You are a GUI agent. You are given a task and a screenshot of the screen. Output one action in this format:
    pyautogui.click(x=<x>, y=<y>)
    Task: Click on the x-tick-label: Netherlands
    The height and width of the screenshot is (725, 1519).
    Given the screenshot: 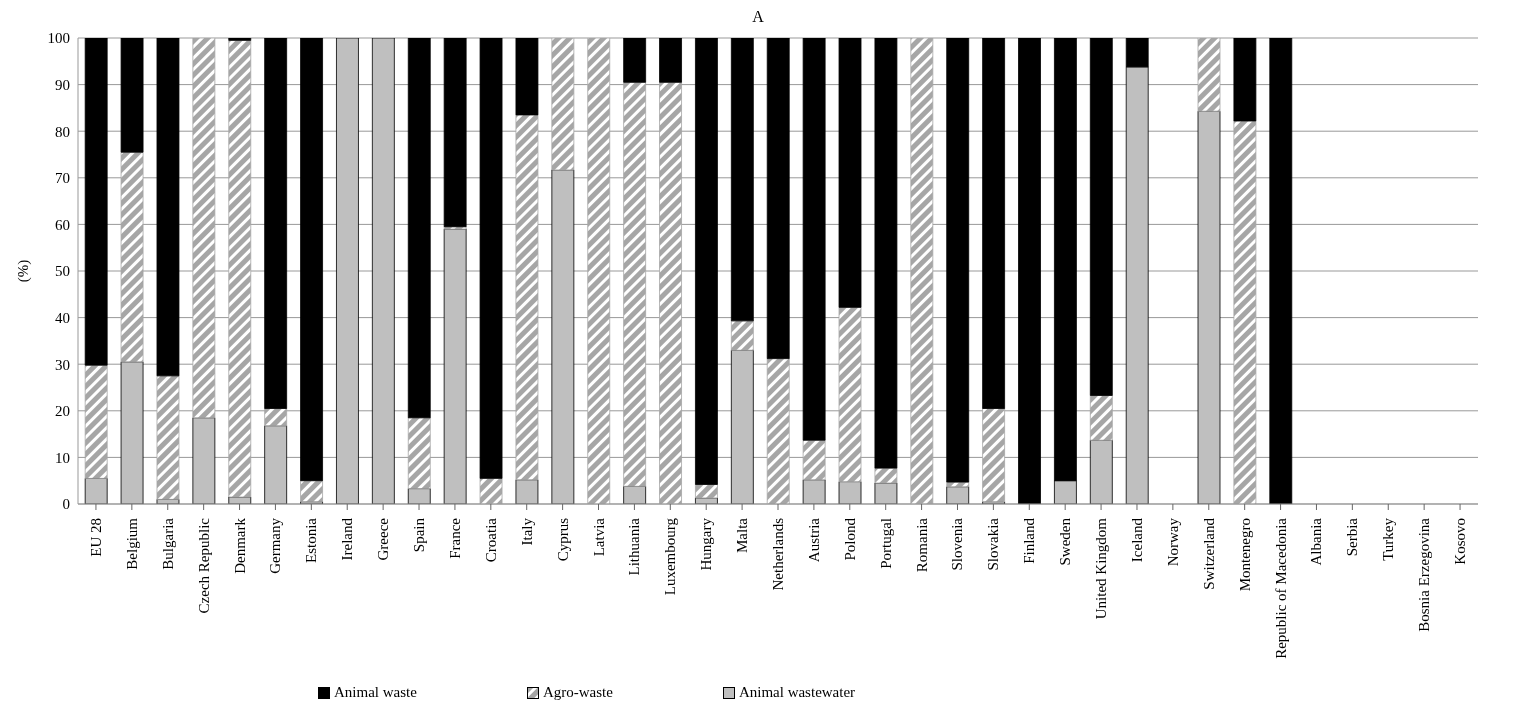 What is the action you would take?
    pyautogui.click(x=778, y=554)
    